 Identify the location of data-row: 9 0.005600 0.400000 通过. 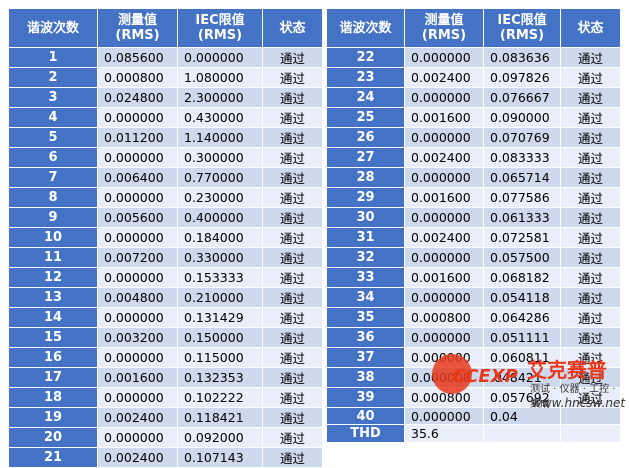
(165, 217).